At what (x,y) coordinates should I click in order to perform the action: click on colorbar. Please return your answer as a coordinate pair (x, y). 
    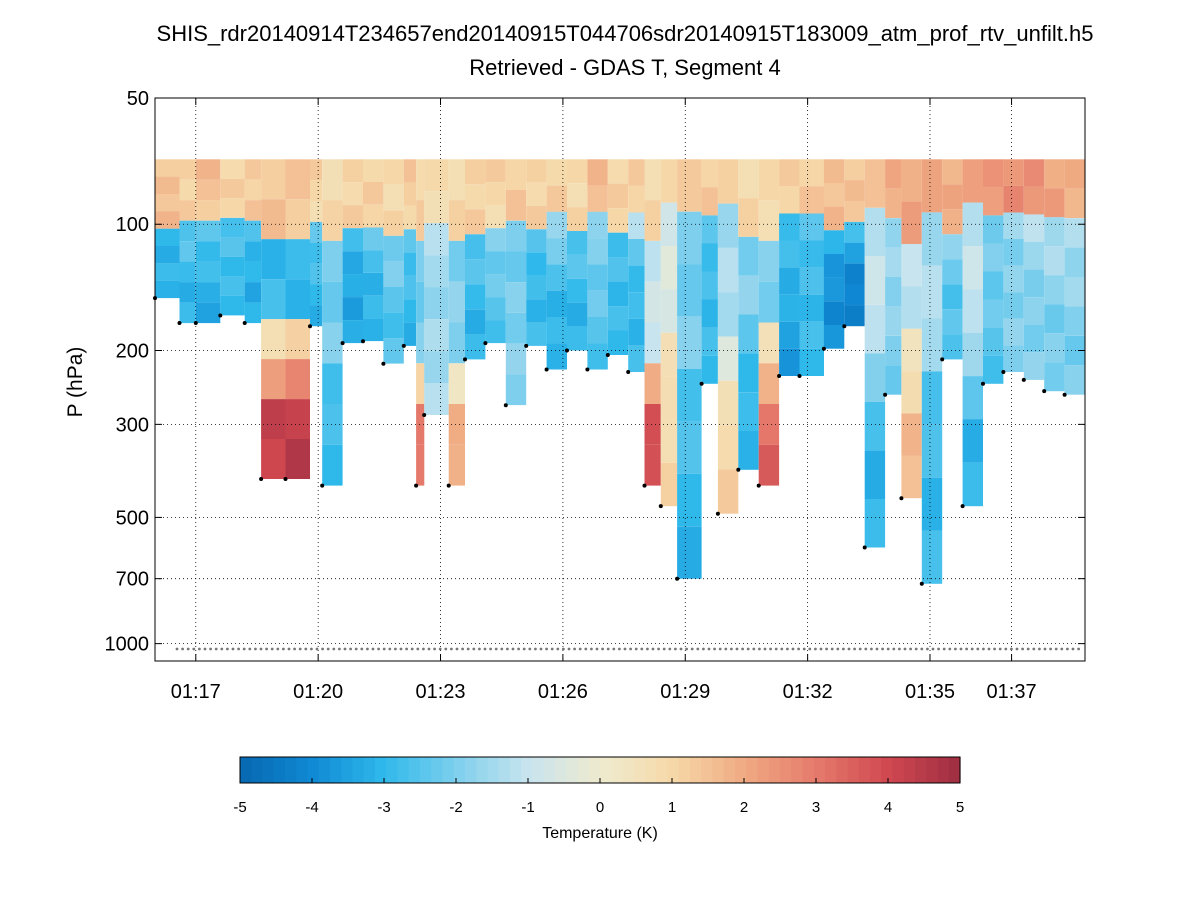
    Looking at the image, I should click on (600, 770).